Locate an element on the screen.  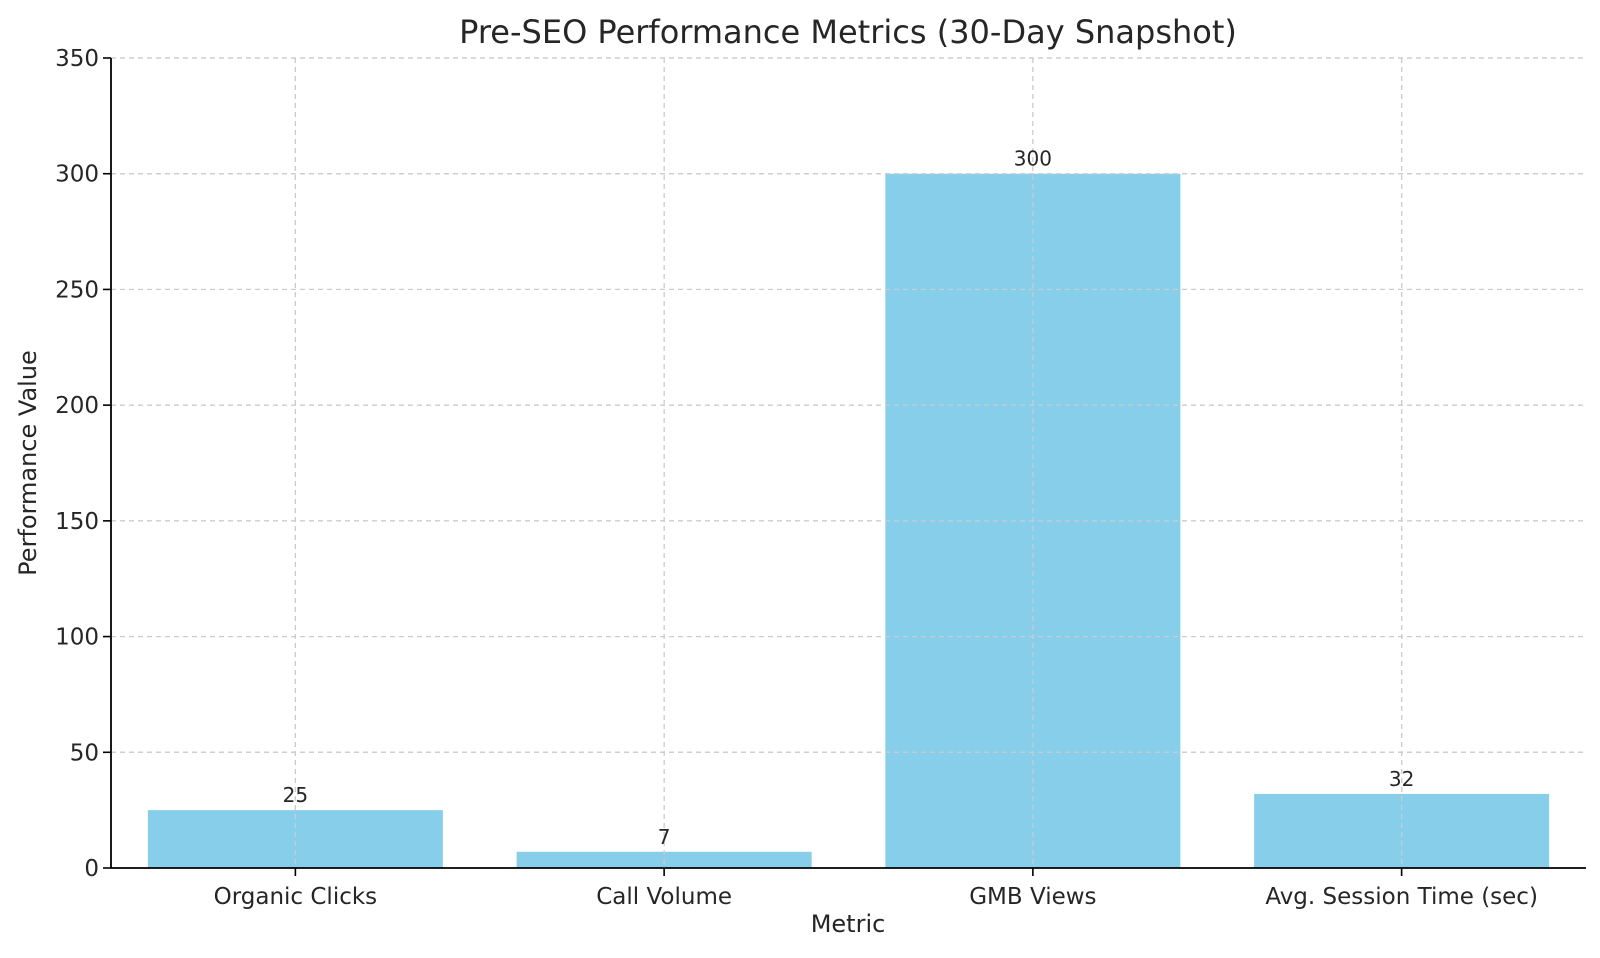
y-tick-label: 200 is located at coordinates (77, 406).